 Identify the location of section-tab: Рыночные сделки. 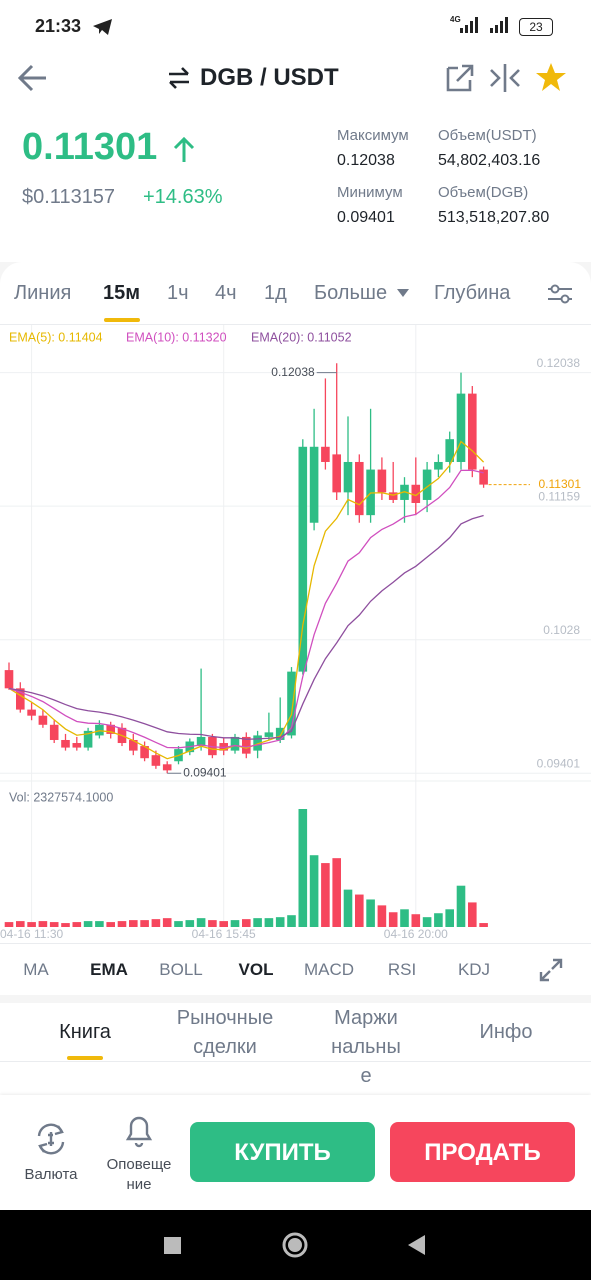
(225, 1032).